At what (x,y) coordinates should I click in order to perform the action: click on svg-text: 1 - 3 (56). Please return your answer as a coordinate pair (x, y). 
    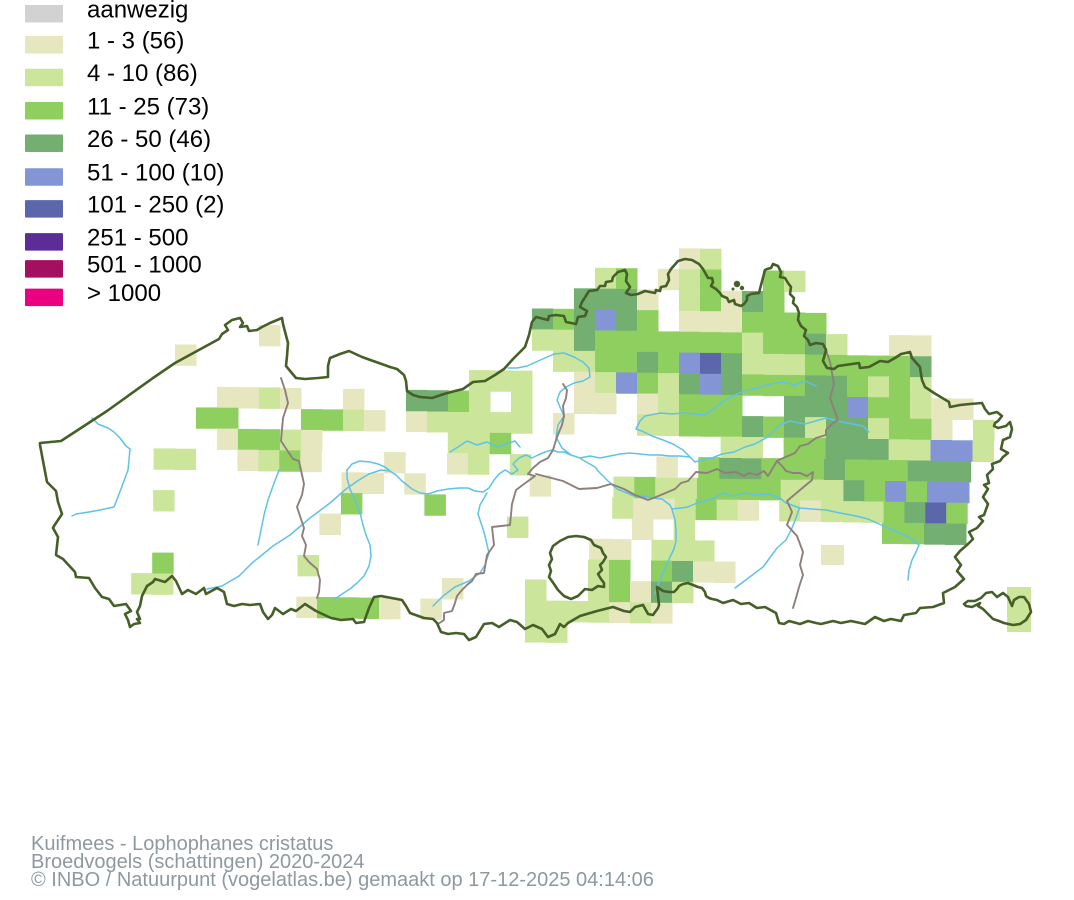
    Looking at the image, I should click on (135, 40).